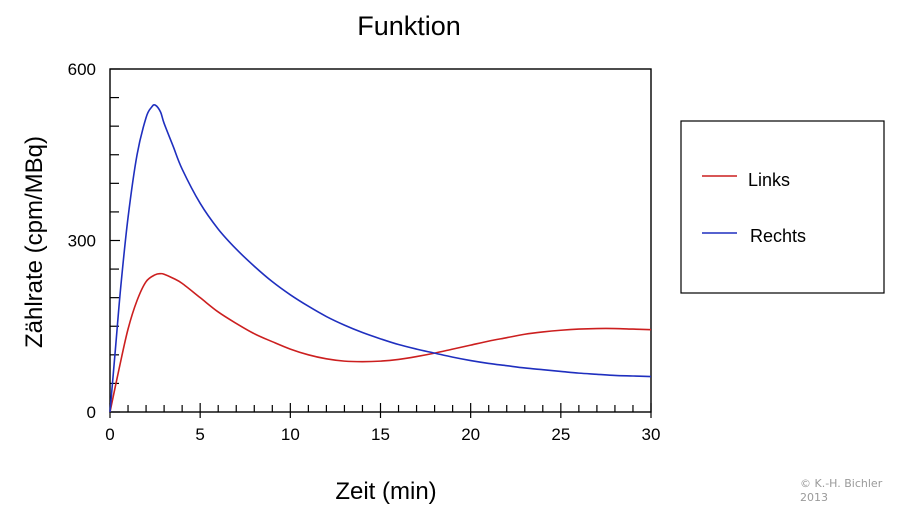 This screenshot has width=899, height=508. Describe the element at coordinates (109, 434) in the screenshot. I see `x-tick-label: 0` at that location.